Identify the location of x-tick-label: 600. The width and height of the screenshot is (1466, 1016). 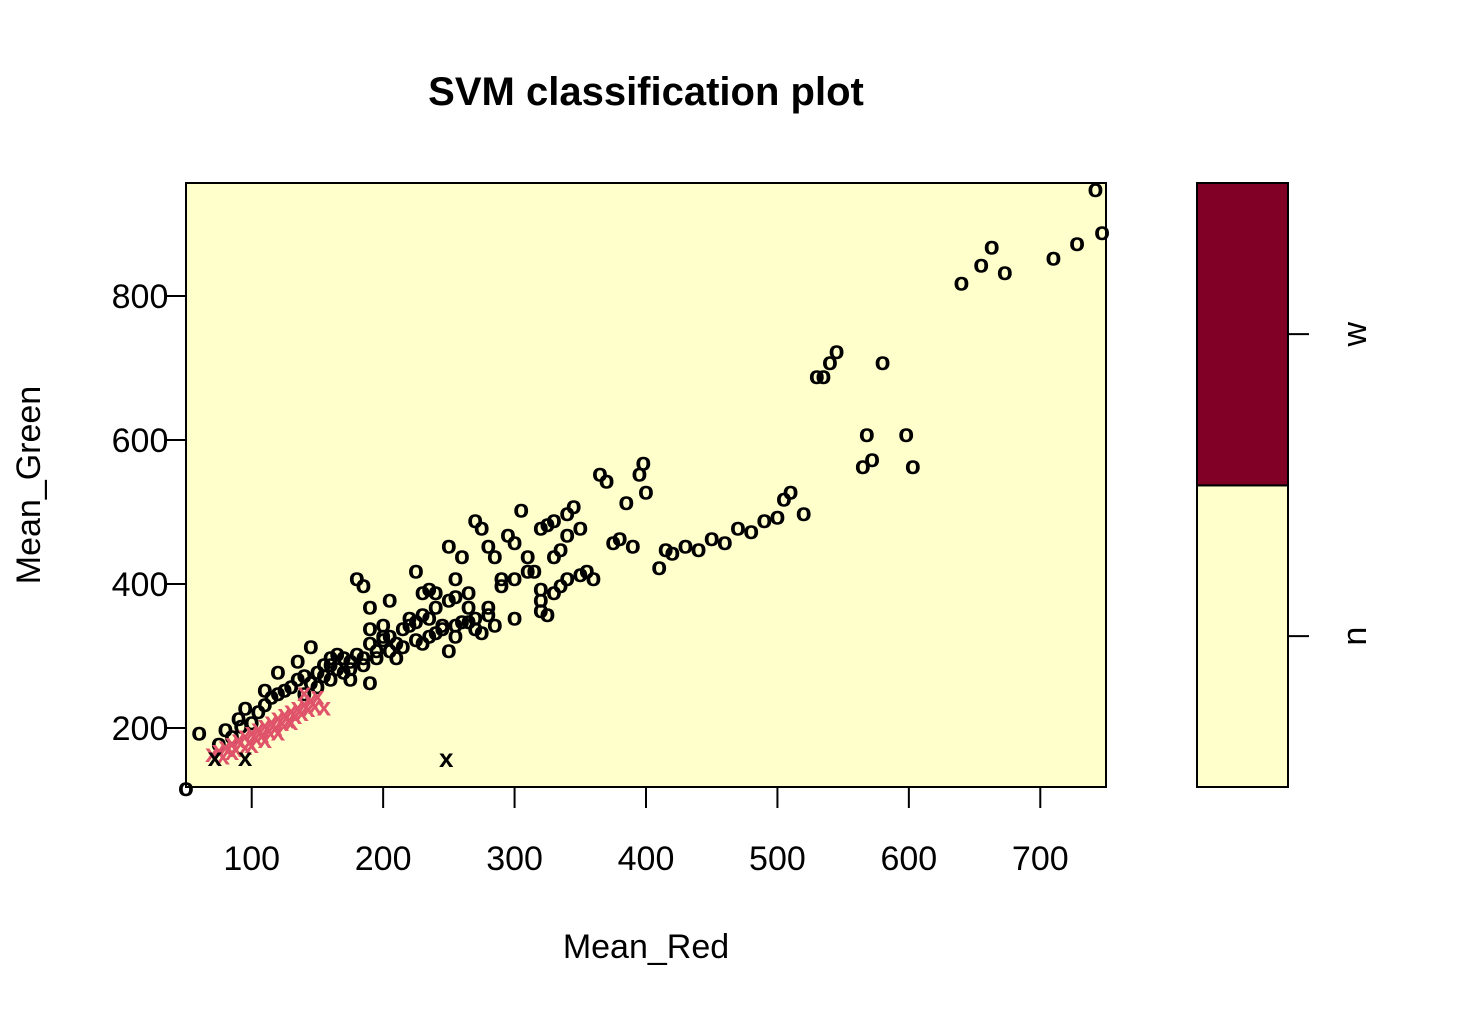
(908, 859).